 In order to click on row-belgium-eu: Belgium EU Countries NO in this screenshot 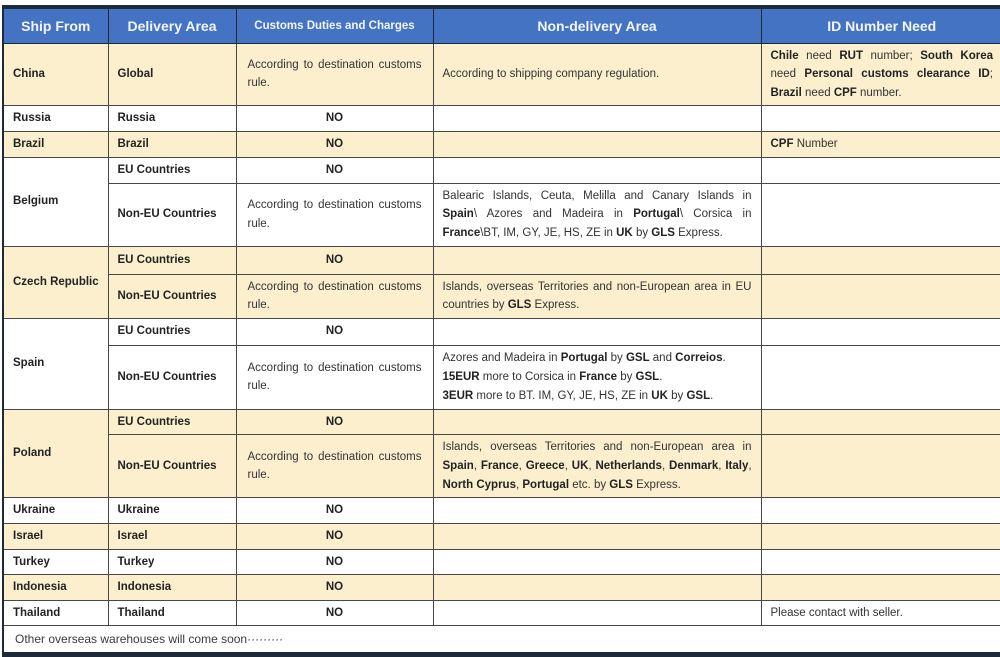, I will do `click(501, 201)`.